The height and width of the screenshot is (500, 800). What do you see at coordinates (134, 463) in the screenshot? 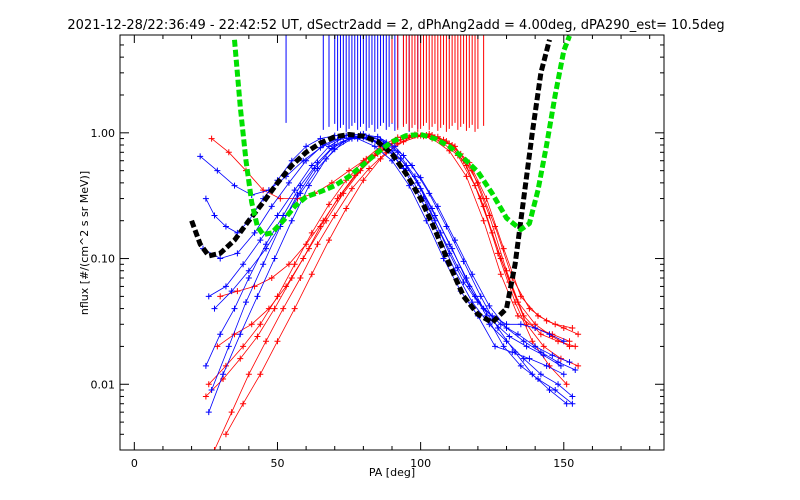
I see `x-tick-label: 0` at bounding box center [134, 463].